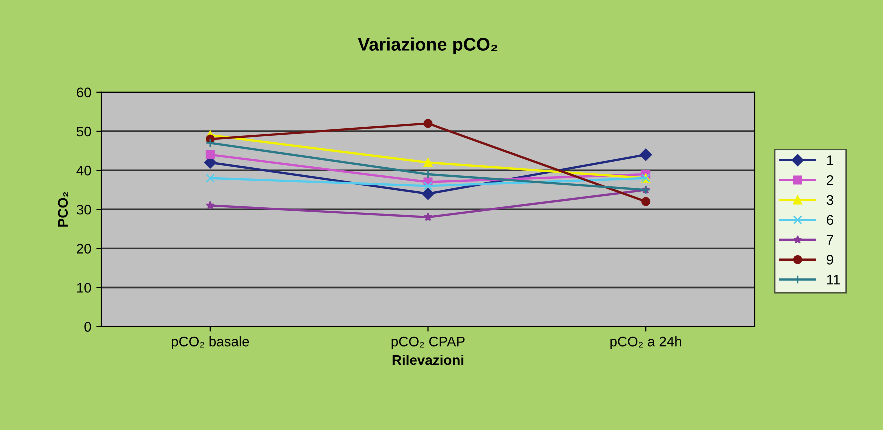 The image size is (883, 430). Describe the element at coordinates (830, 260) in the screenshot. I see `legend-label: 9` at that location.